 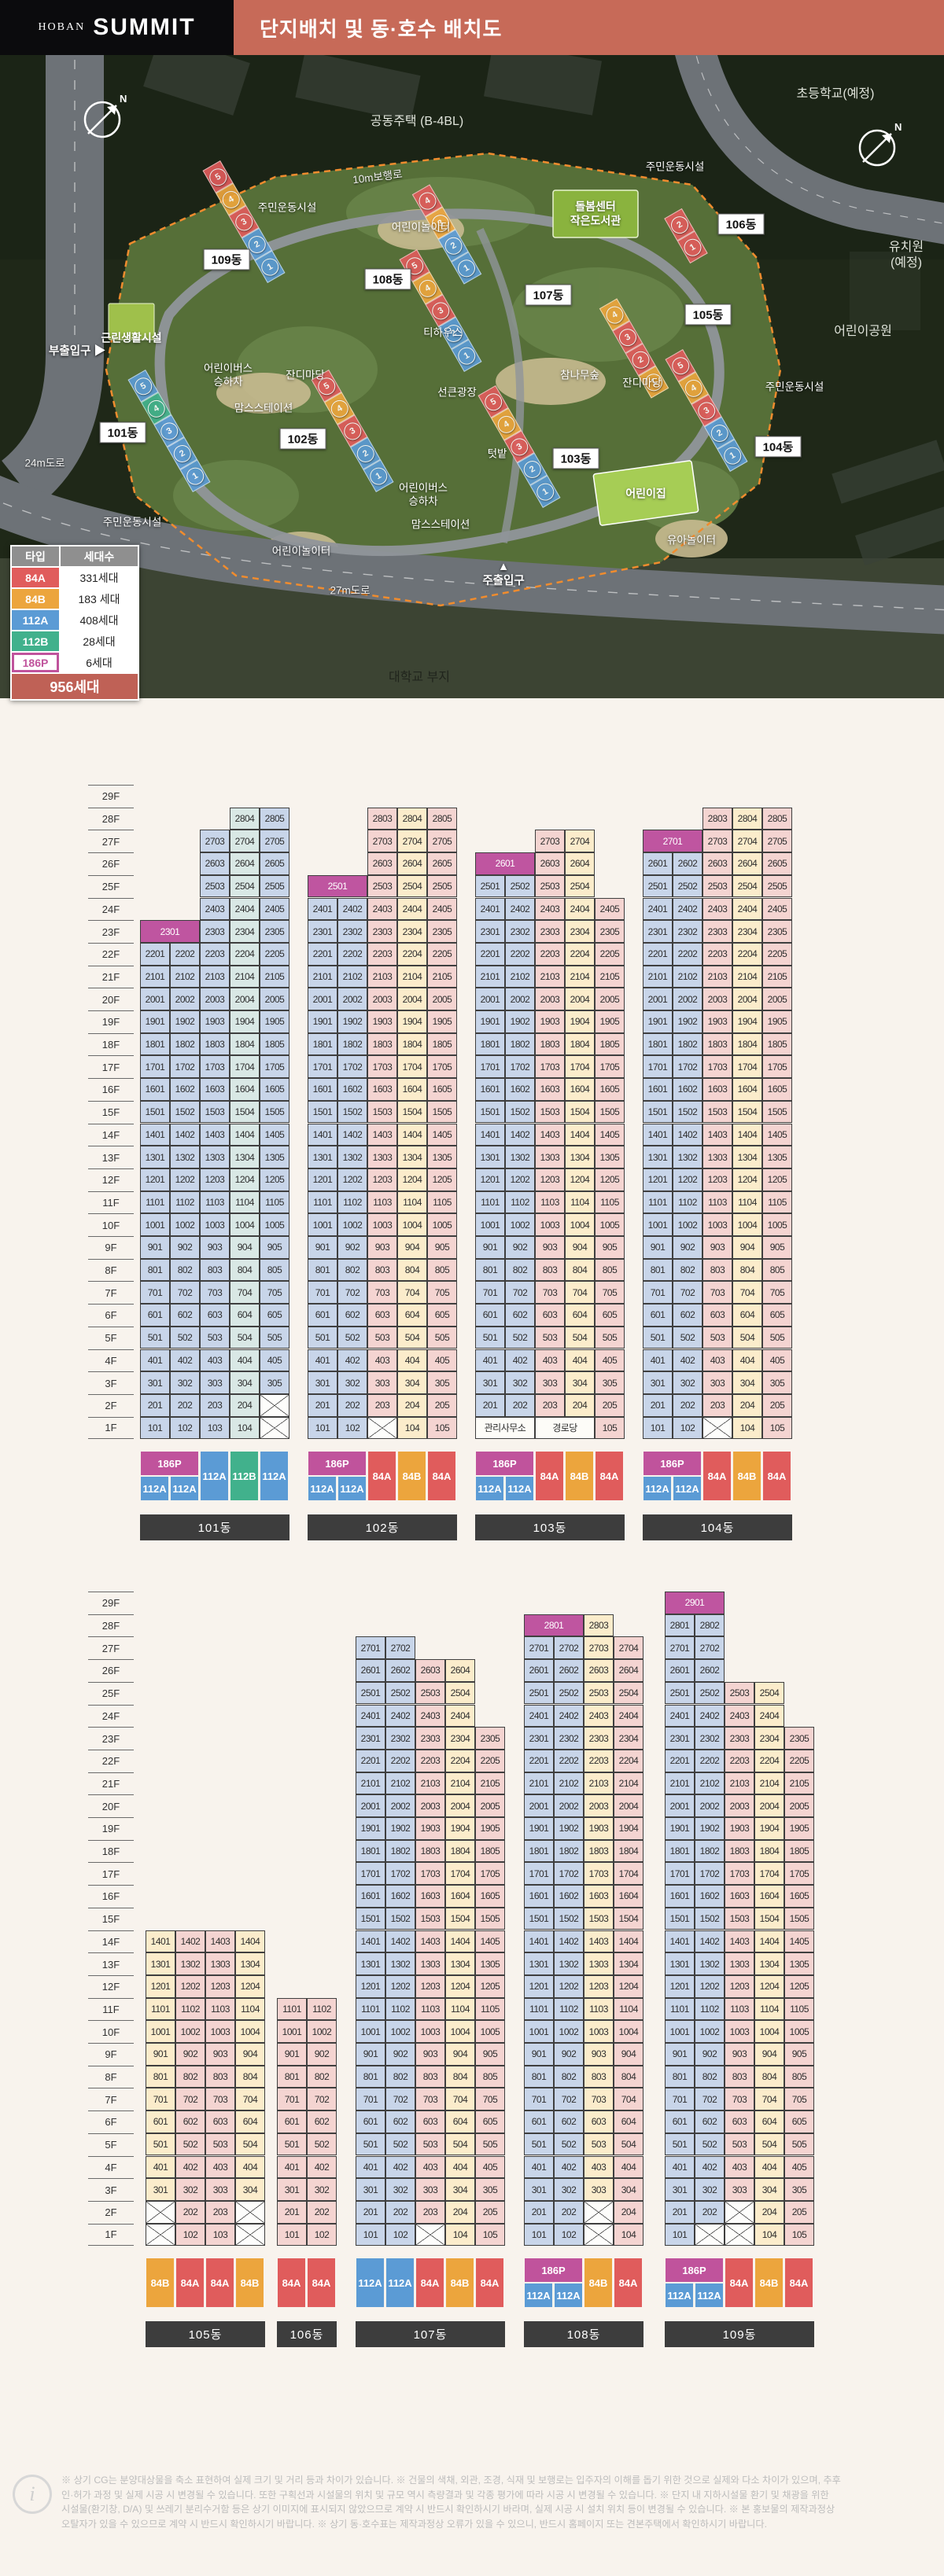 What do you see at coordinates (520, 999) in the screenshot?
I see `unit-cell: 2002` at bounding box center [520, 999].